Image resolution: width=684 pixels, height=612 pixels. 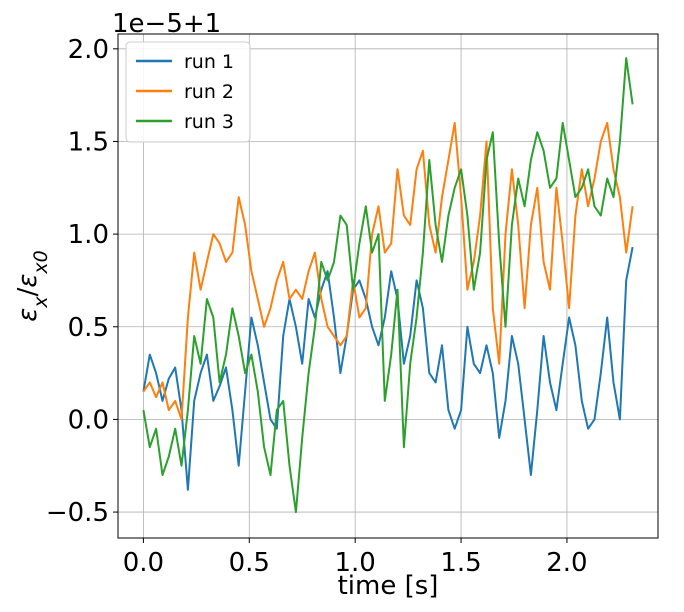 What do you see at coordinates (166, 24) in the screenshot?
I see `axis-offset-text: 1e−5+1` at bounding box center [166, 24].